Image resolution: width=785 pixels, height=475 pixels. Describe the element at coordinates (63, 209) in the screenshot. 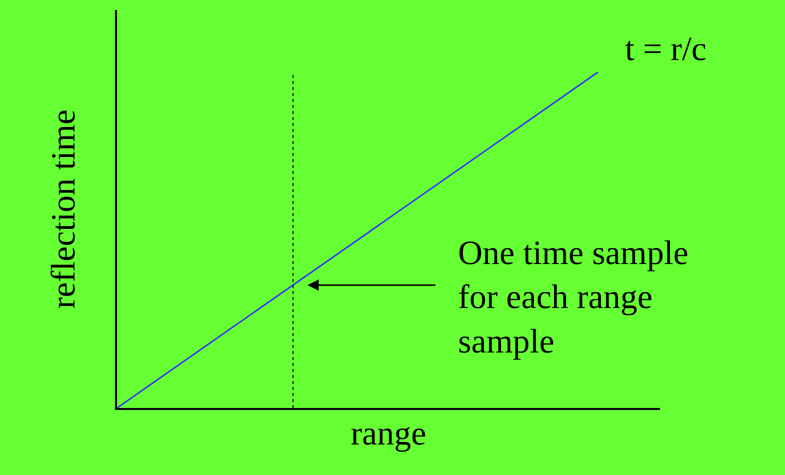

I see `y-axis-title: reflection time` at that location.